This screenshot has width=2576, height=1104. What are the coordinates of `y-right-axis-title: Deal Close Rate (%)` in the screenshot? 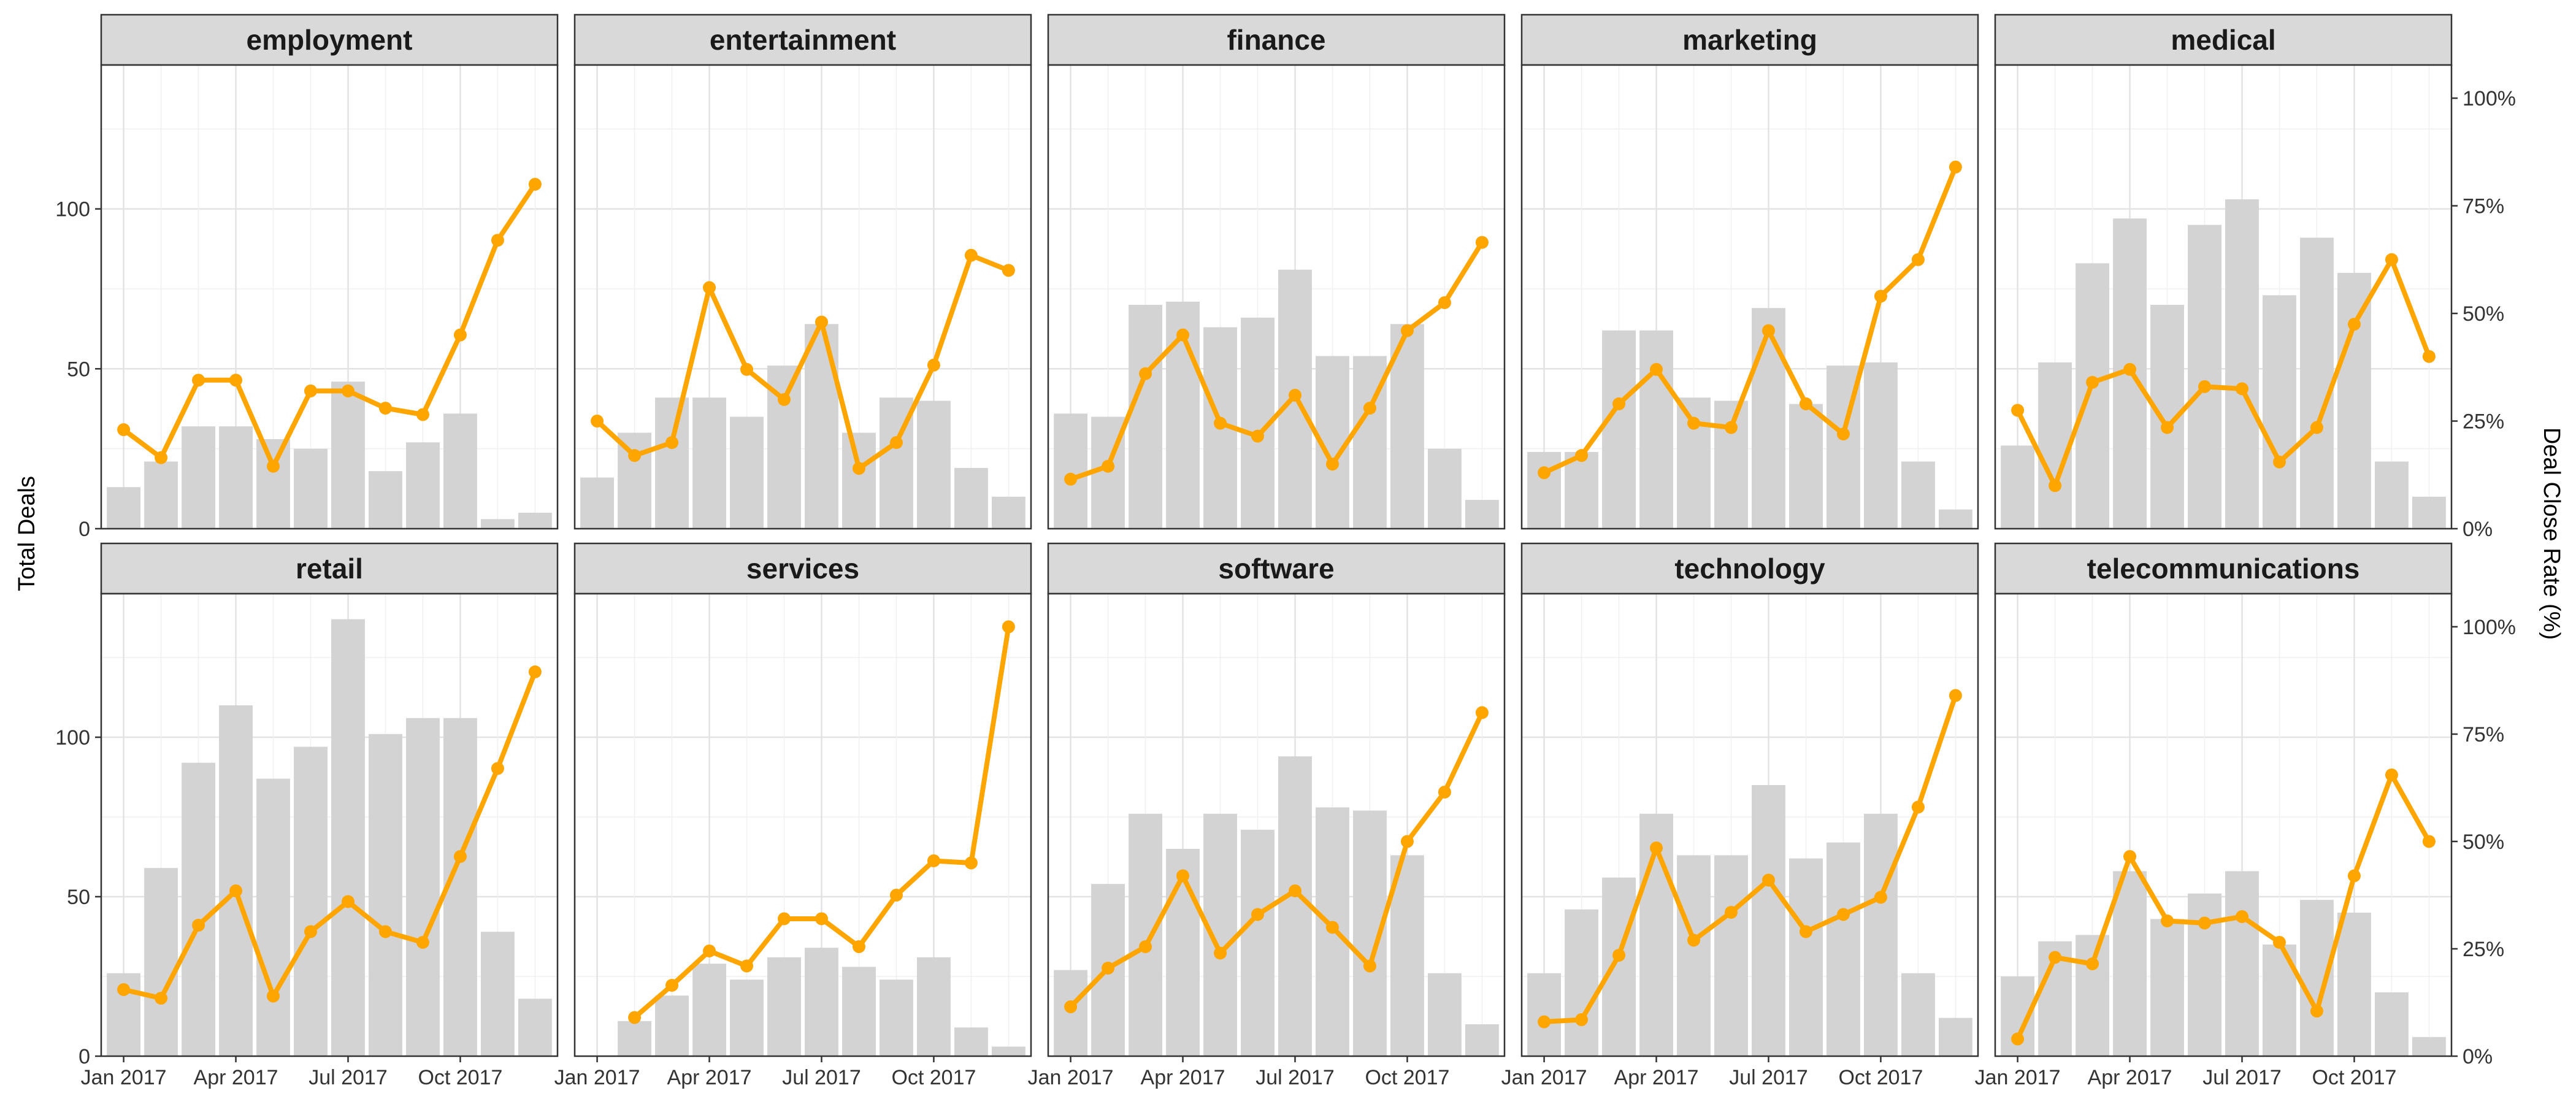 It's located at (2551, 533).